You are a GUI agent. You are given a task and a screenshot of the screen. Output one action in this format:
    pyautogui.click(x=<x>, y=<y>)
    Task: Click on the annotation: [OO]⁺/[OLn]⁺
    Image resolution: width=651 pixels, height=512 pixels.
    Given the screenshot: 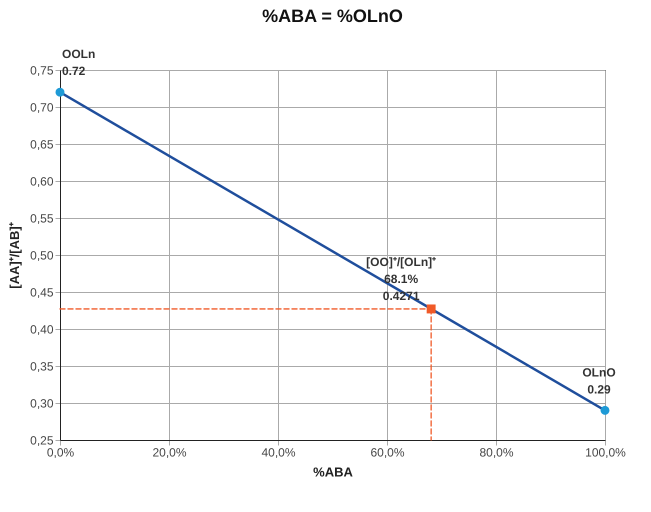 What is the action you would take?
    pyautogui.click(x=401, y=261)
    